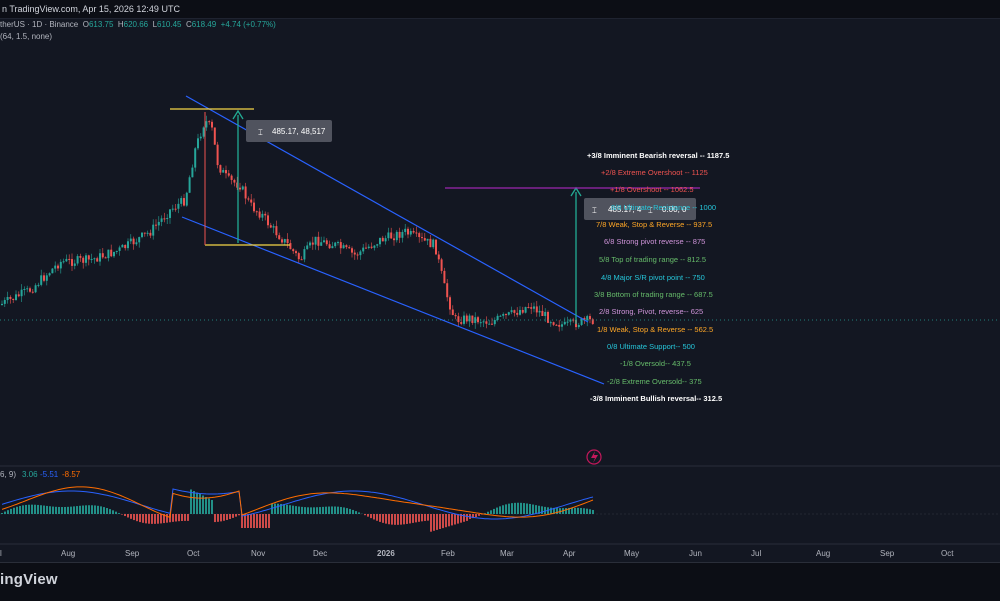  Describe the element at coordinates (756, 553) in the screenshot. I see `time-axis-label-12: Jul` at that location.